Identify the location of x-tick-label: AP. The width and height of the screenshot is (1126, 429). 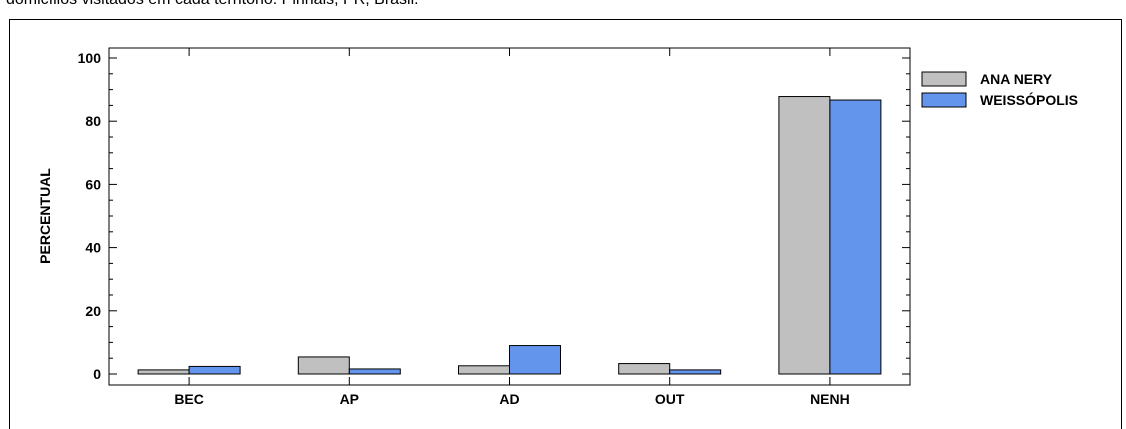
(349, 399).